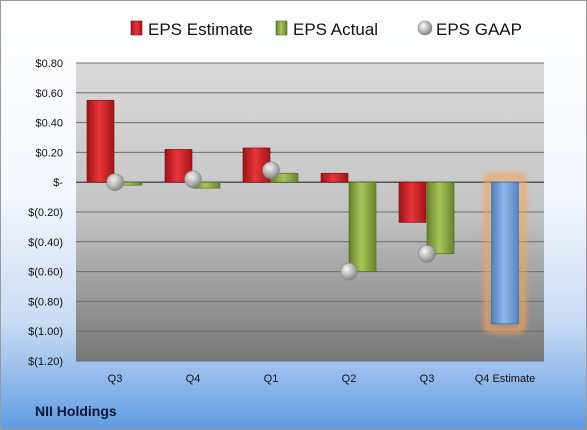 The height and width of the screenshot is (430, 587). What do you see at coordinates (45, 362) in the screenshot?
I see `y-tick-label: $(1.20)` at bounding box center [45, 362].